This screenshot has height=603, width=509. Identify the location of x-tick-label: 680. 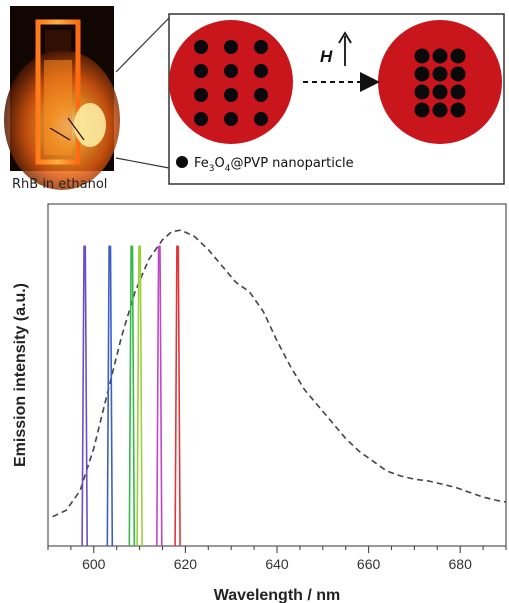
(461, 564).